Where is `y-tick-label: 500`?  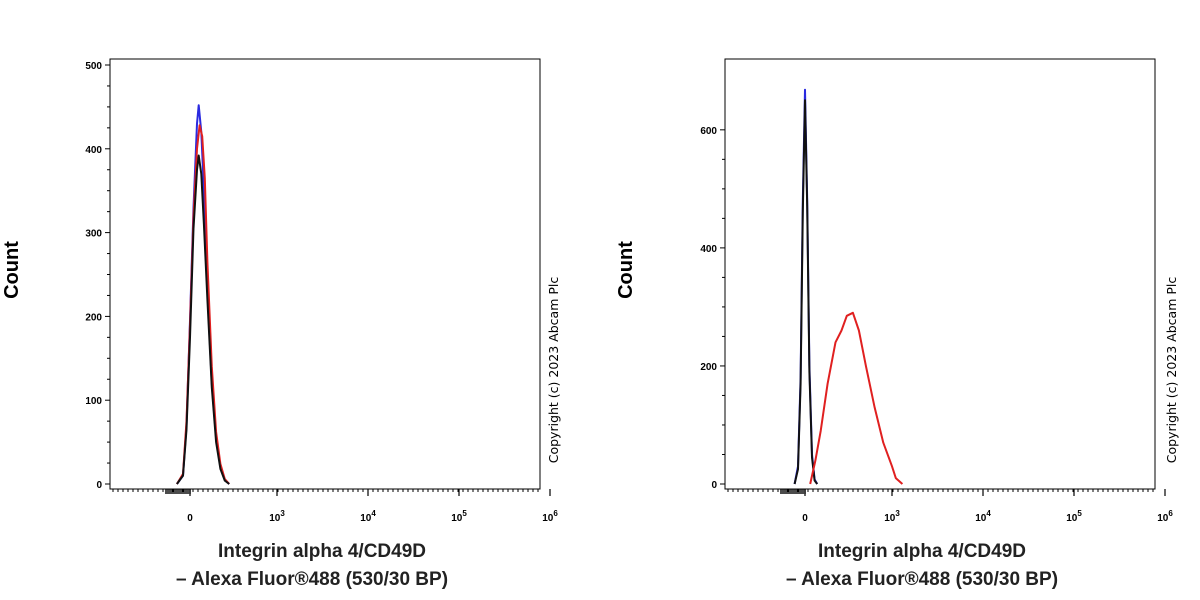
y-tick-label: 500 is located at coordinates (93, 66).